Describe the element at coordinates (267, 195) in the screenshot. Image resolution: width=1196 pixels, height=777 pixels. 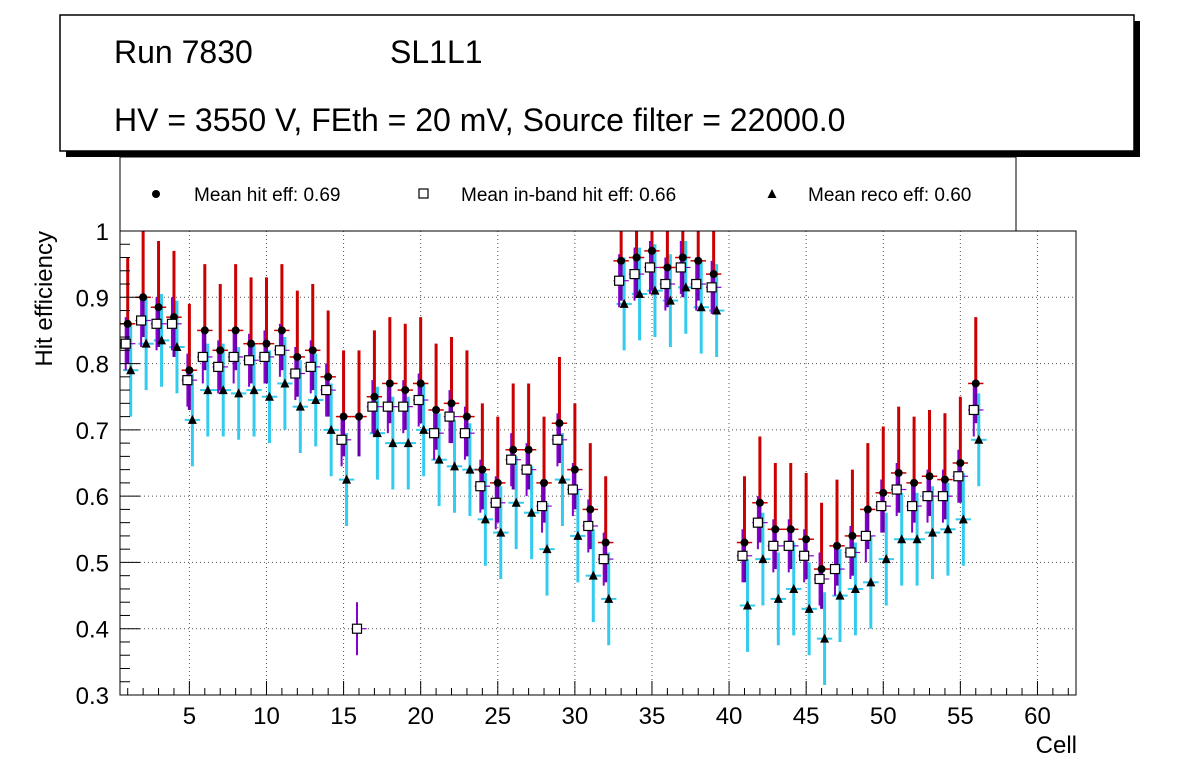
I see `legend-hit-label: Mean hit eff: 0.69` at that location.